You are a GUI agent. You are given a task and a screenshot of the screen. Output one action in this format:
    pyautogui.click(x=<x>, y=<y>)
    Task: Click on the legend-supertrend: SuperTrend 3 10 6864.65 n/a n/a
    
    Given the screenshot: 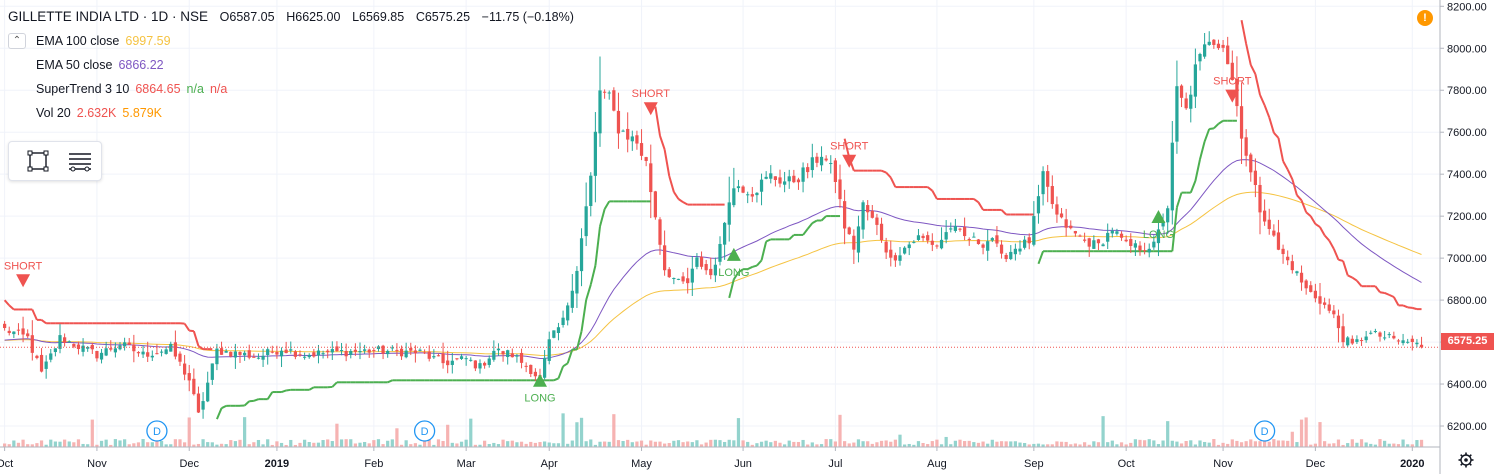 What is the action you would take?
    pyautogui.click(x=131, y=89)
    